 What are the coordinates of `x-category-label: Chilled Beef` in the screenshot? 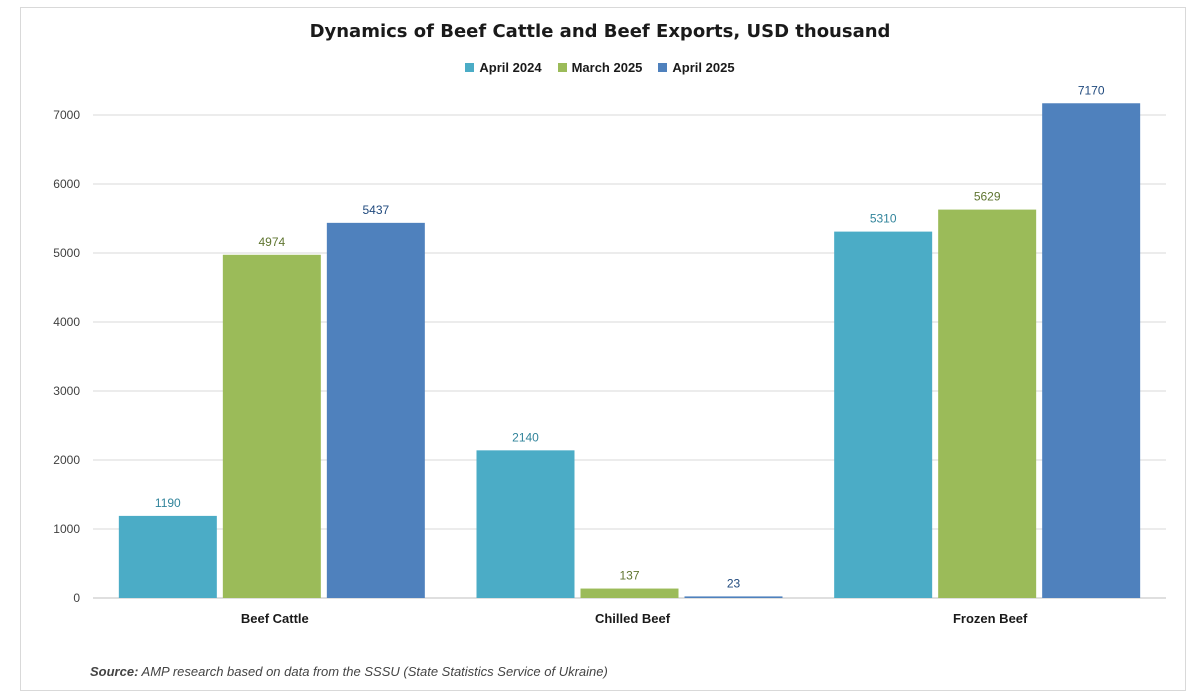 It's located at (633, 618).